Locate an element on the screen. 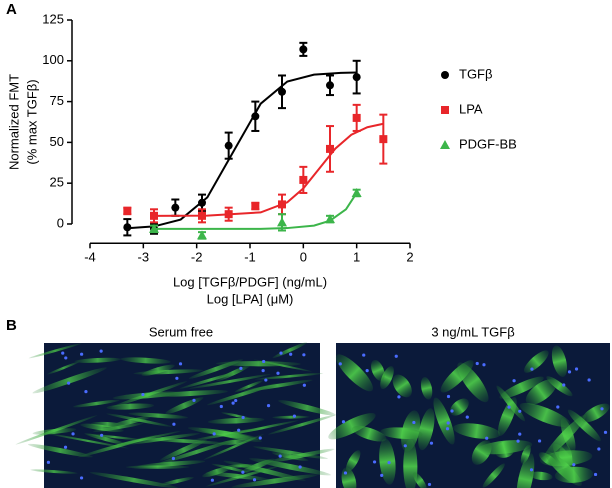  x-tick-label: -1 is located at coordinates (250, 257).